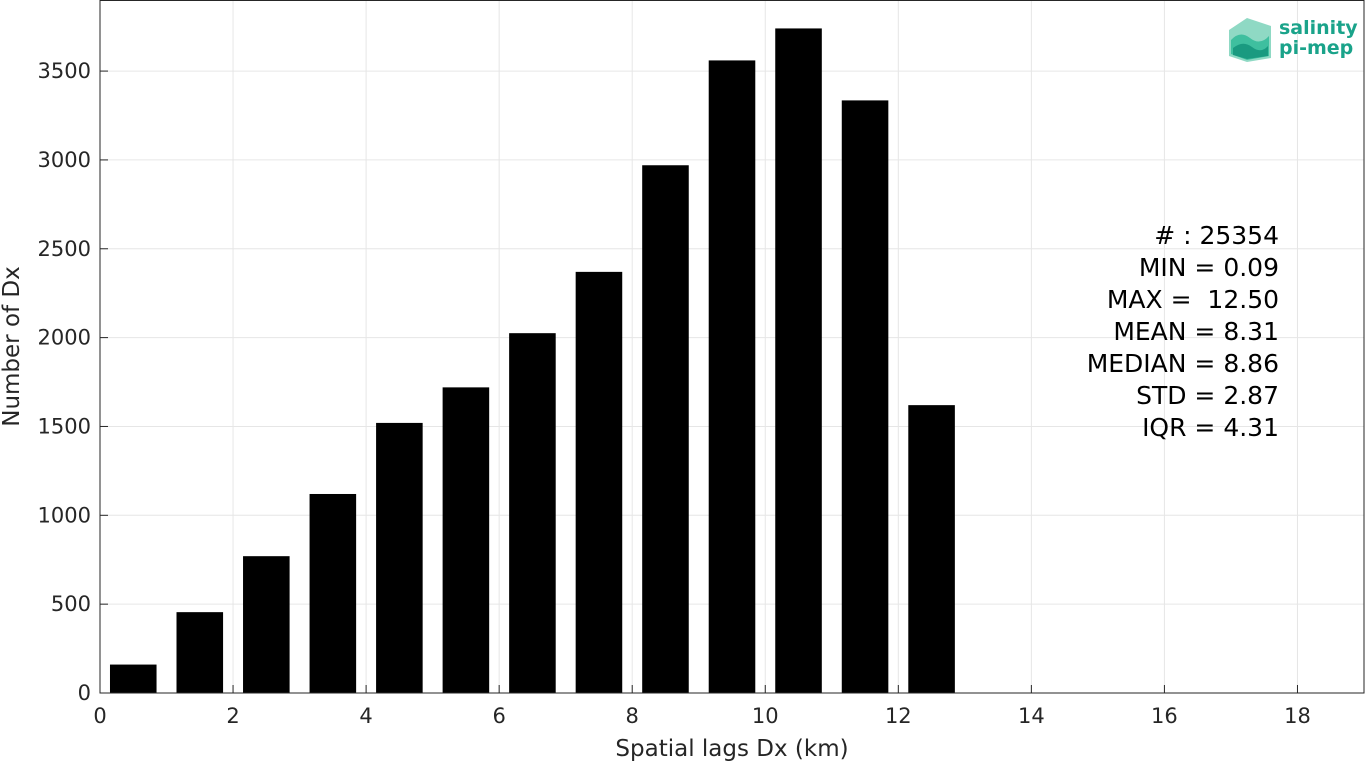  What do you see at coordinates (1316, 48) in the screenshot?
I see `logo-line2: pi-mep` at bounding box center [1316, 48].